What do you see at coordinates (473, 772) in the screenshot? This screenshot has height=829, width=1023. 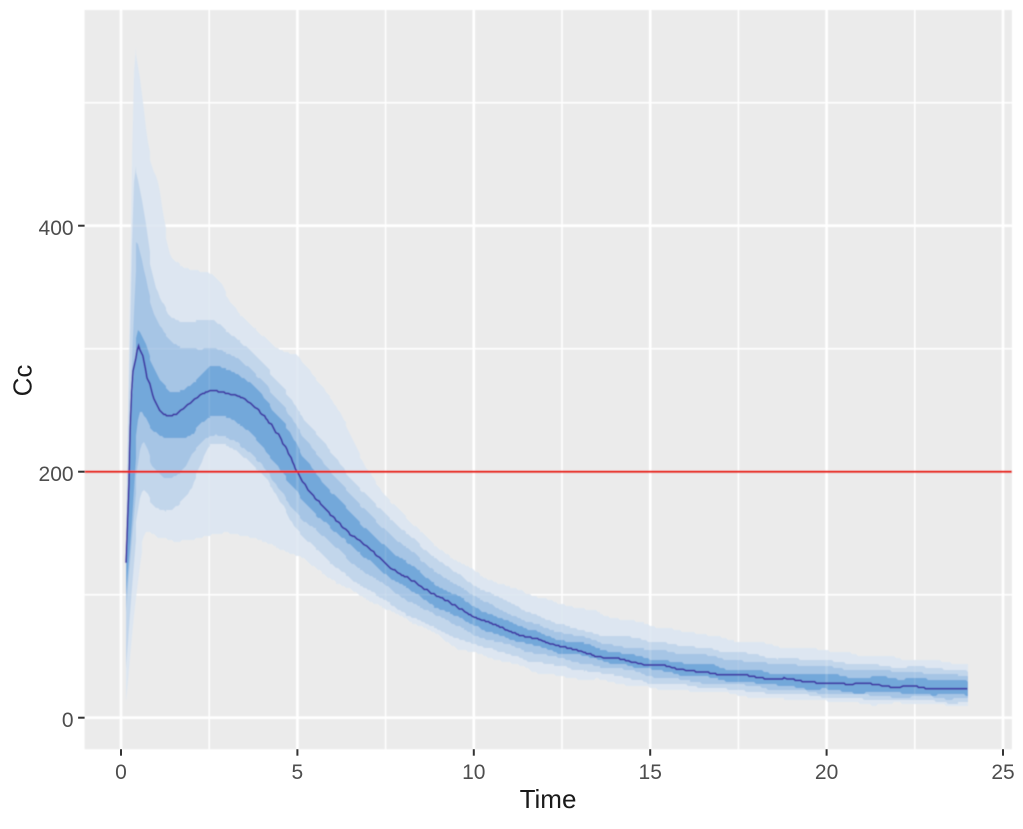 I see `svg-text: 10` at bounding box center [473, 772].